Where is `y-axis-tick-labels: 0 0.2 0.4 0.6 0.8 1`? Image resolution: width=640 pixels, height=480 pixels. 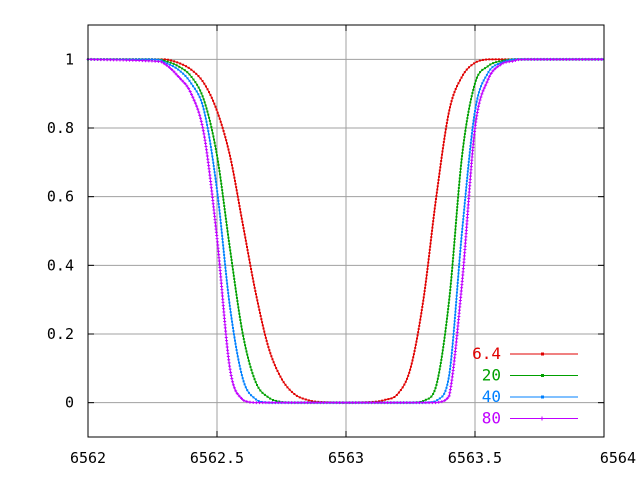
y-axis-tick-labels: 0 0.2 0.4 0.6 0.8 1 is located at coordinates (60, 230).